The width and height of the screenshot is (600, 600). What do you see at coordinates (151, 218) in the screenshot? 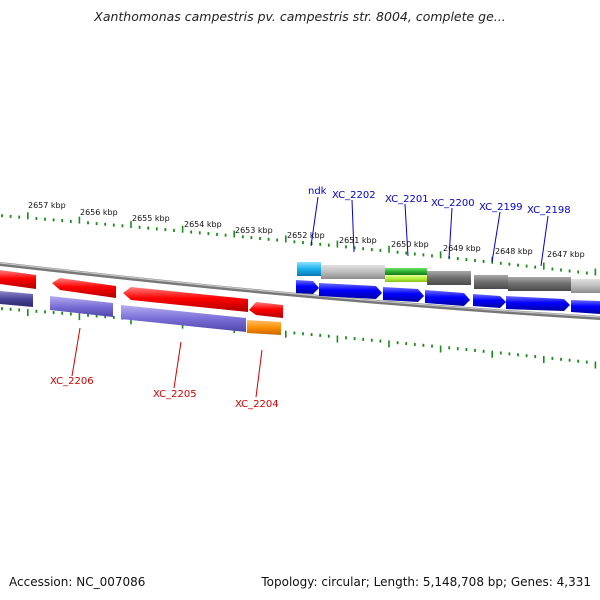
I see `tick-label: 2655 kbp` at bounding box center [151, 218].